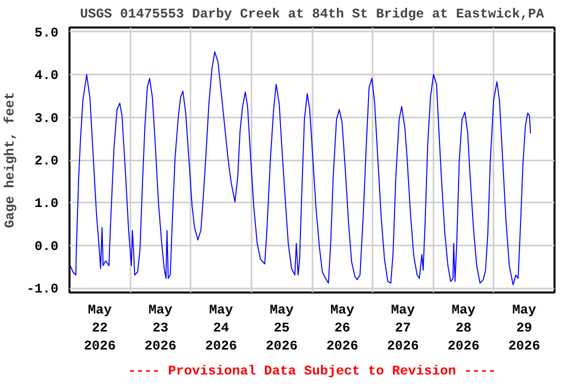 Image resolution: width=576 pixels, height=384 pixels. What do you see at coordinates (46, 162) in the screenshot?
I see `y-tick-label: 2.0` at bounding box center [46, 162].